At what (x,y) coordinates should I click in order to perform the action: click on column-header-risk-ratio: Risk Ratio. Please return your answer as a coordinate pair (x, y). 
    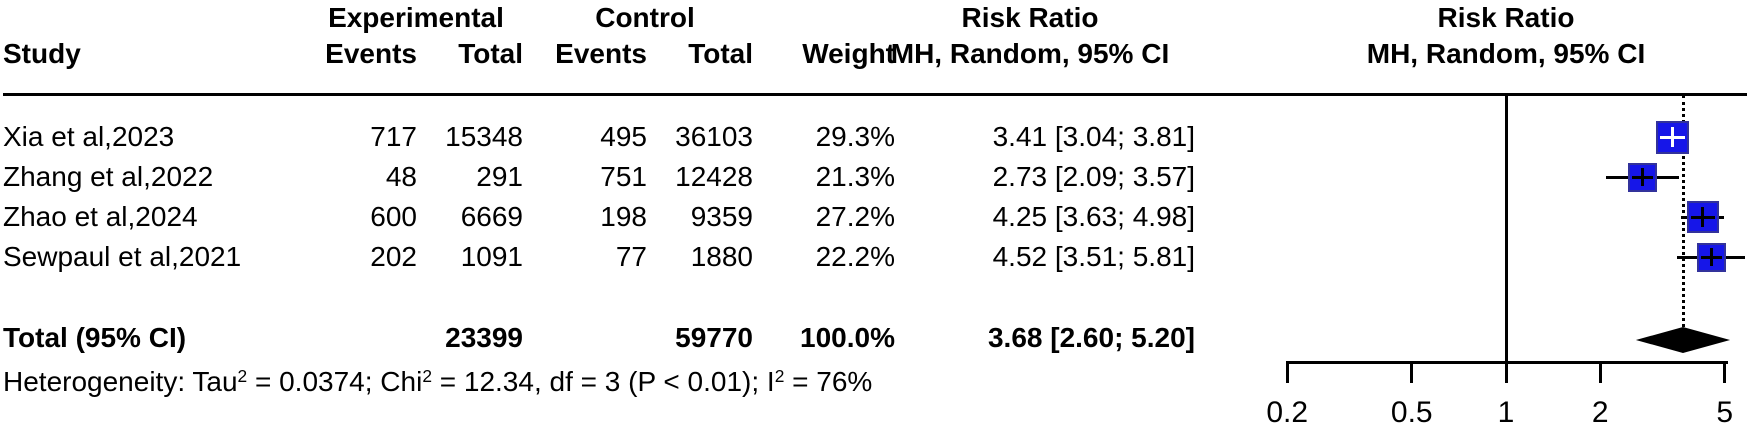
    Looking at the image, I should click on (1030, 17).